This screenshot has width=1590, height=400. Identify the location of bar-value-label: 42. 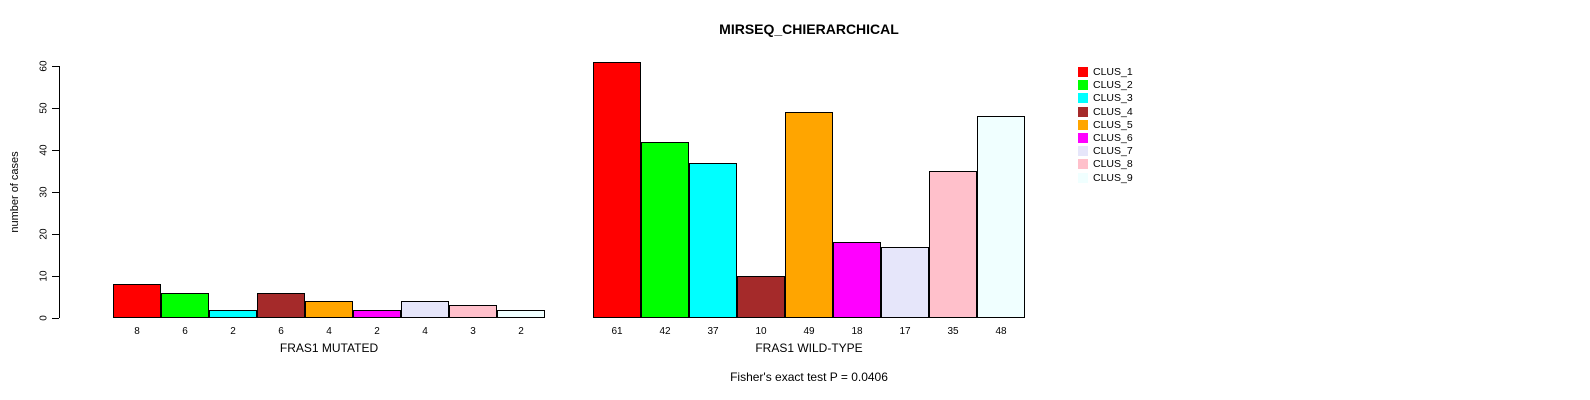
(665, 331).